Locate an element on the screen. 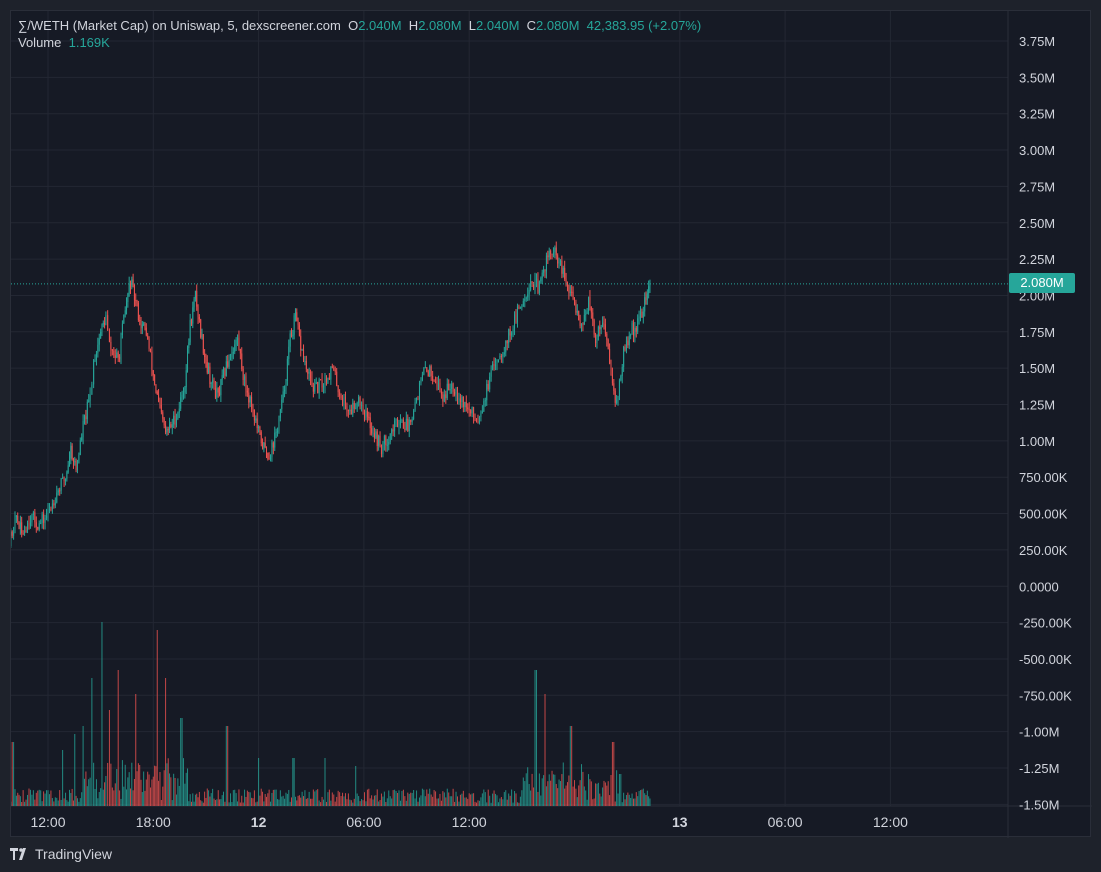  tradingview-brand: TradingView is located at coordinates (61, 854).